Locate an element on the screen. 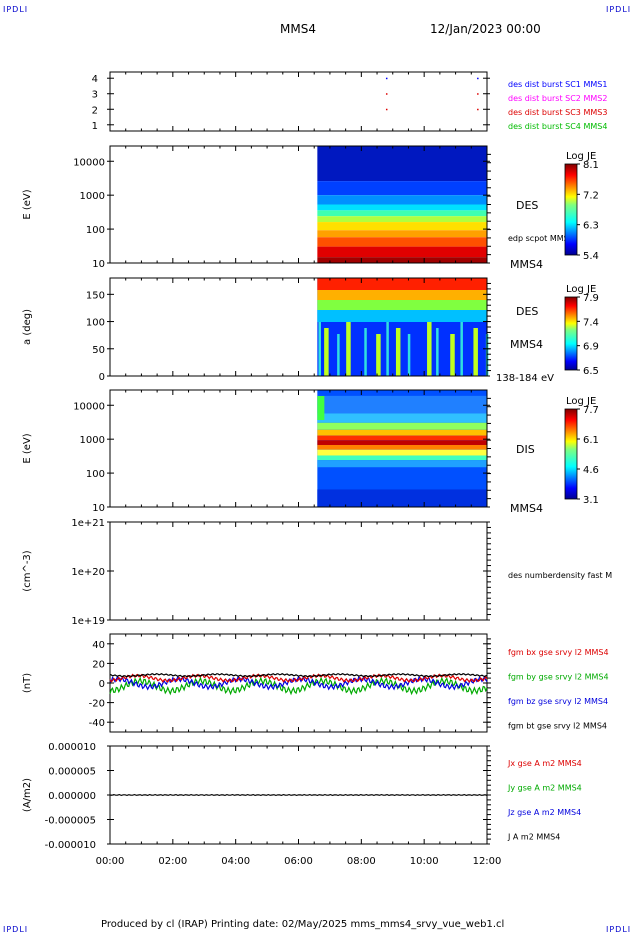 The width and height of the screenshot is (630, 934). des-pitch-panel-ylabel: a (deg) is located at coordinates (27, 327).